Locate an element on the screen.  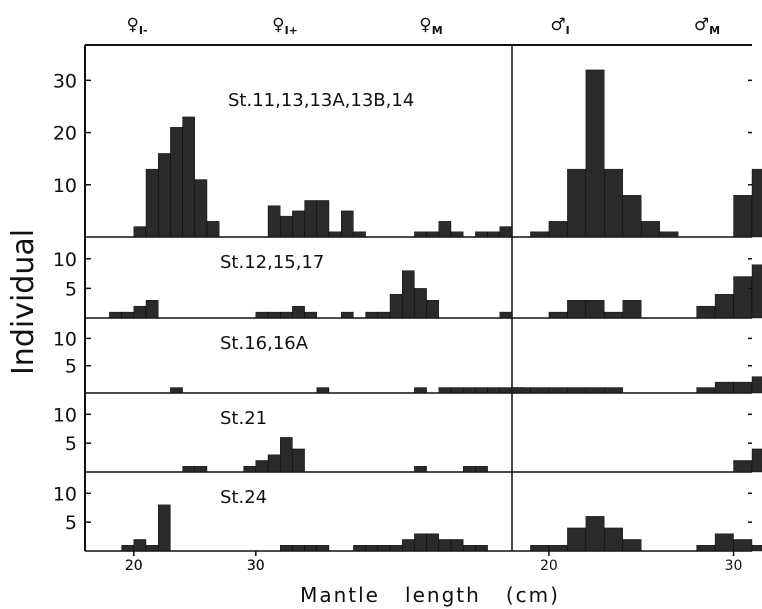
group-header: ♂I is located at coordinates (559, 26).